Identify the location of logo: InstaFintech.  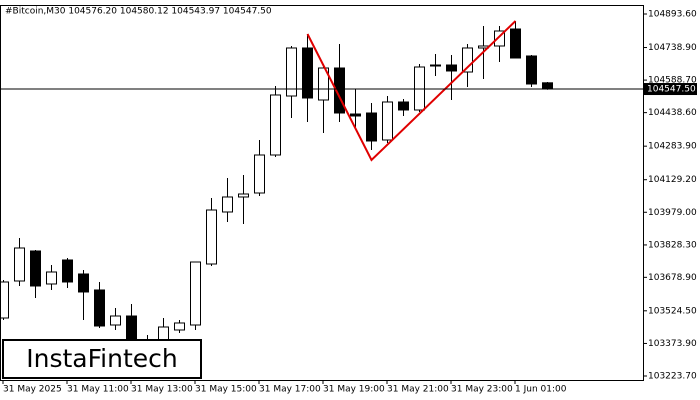
(102, 358).